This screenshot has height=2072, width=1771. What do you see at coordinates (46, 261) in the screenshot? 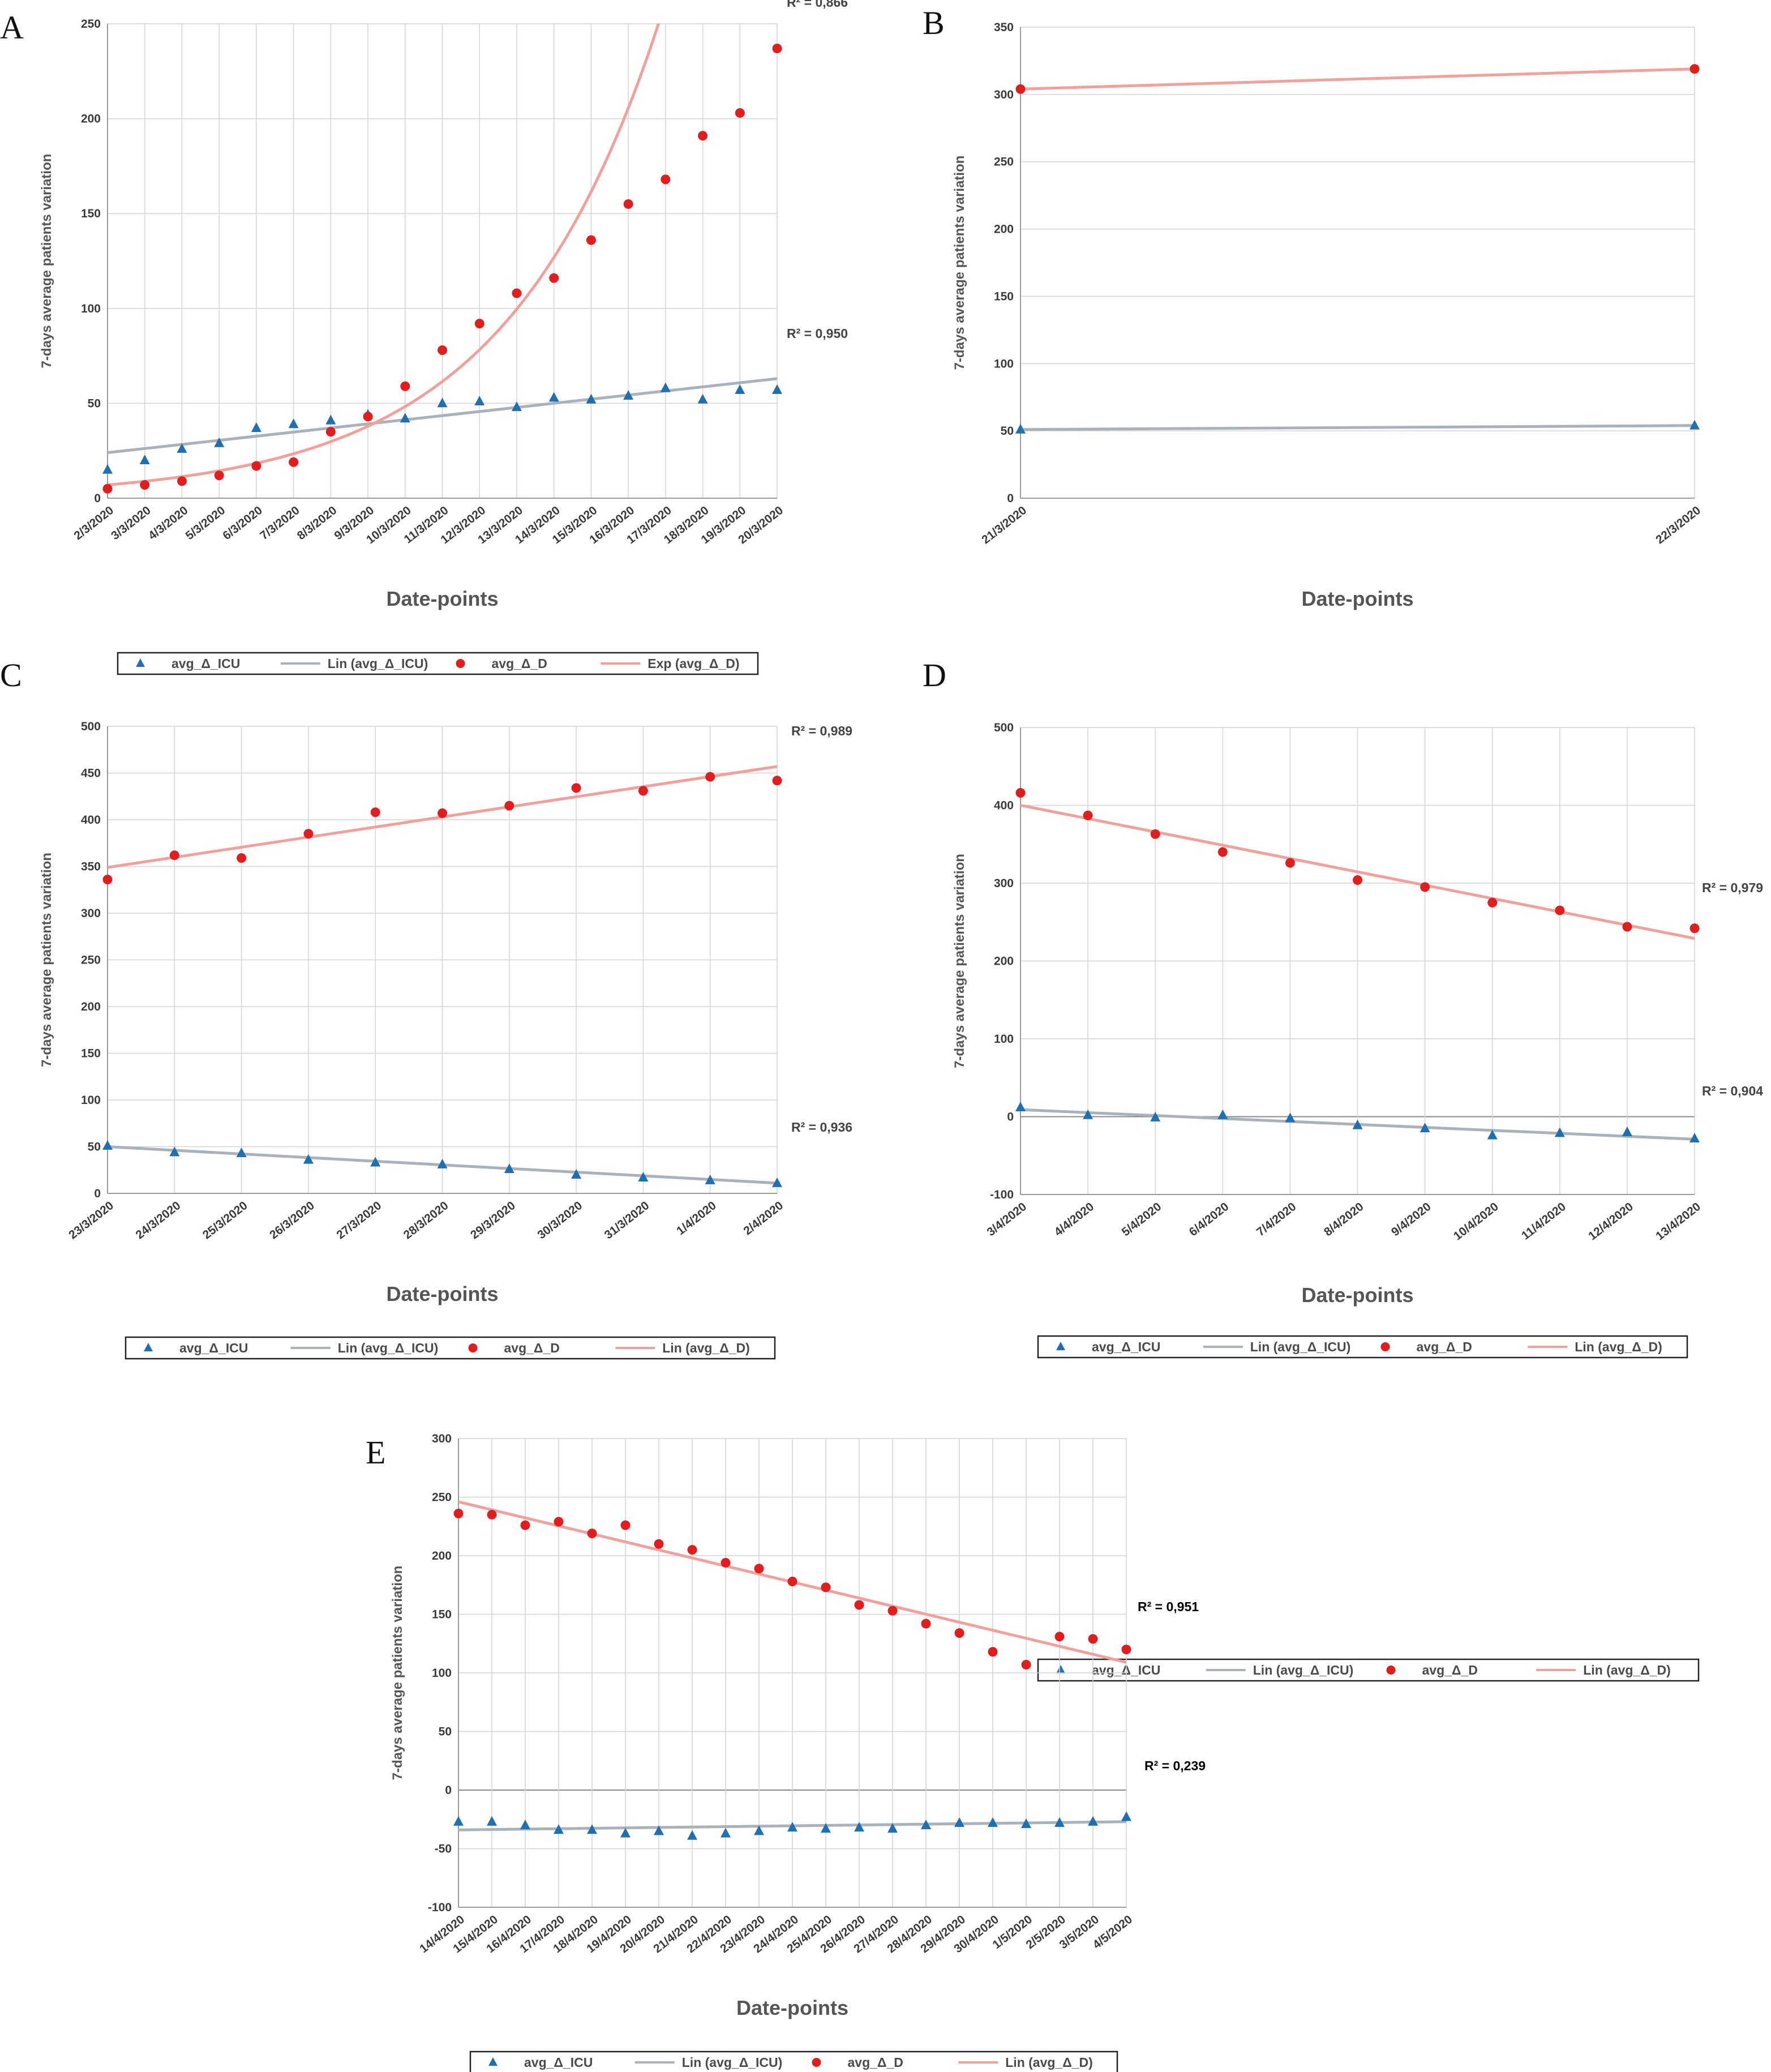
I see `y-axis-label: 7-days average patients variation` at bounding box center [46, 261].